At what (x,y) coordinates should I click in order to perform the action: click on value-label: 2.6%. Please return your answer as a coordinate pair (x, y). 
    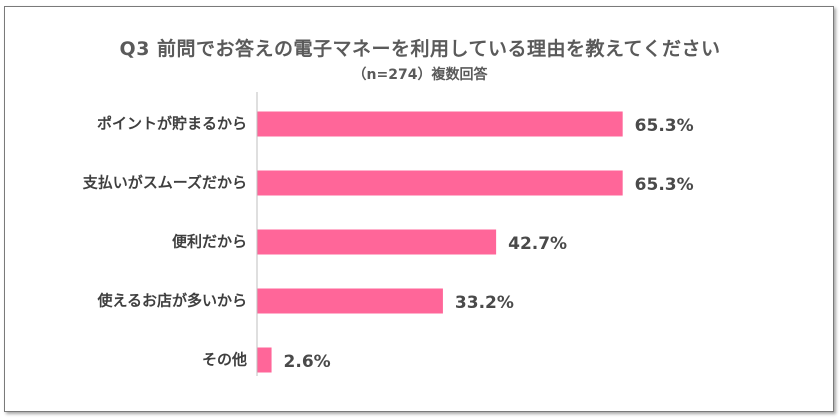
    Looking at the image, I should click on (307, 362).